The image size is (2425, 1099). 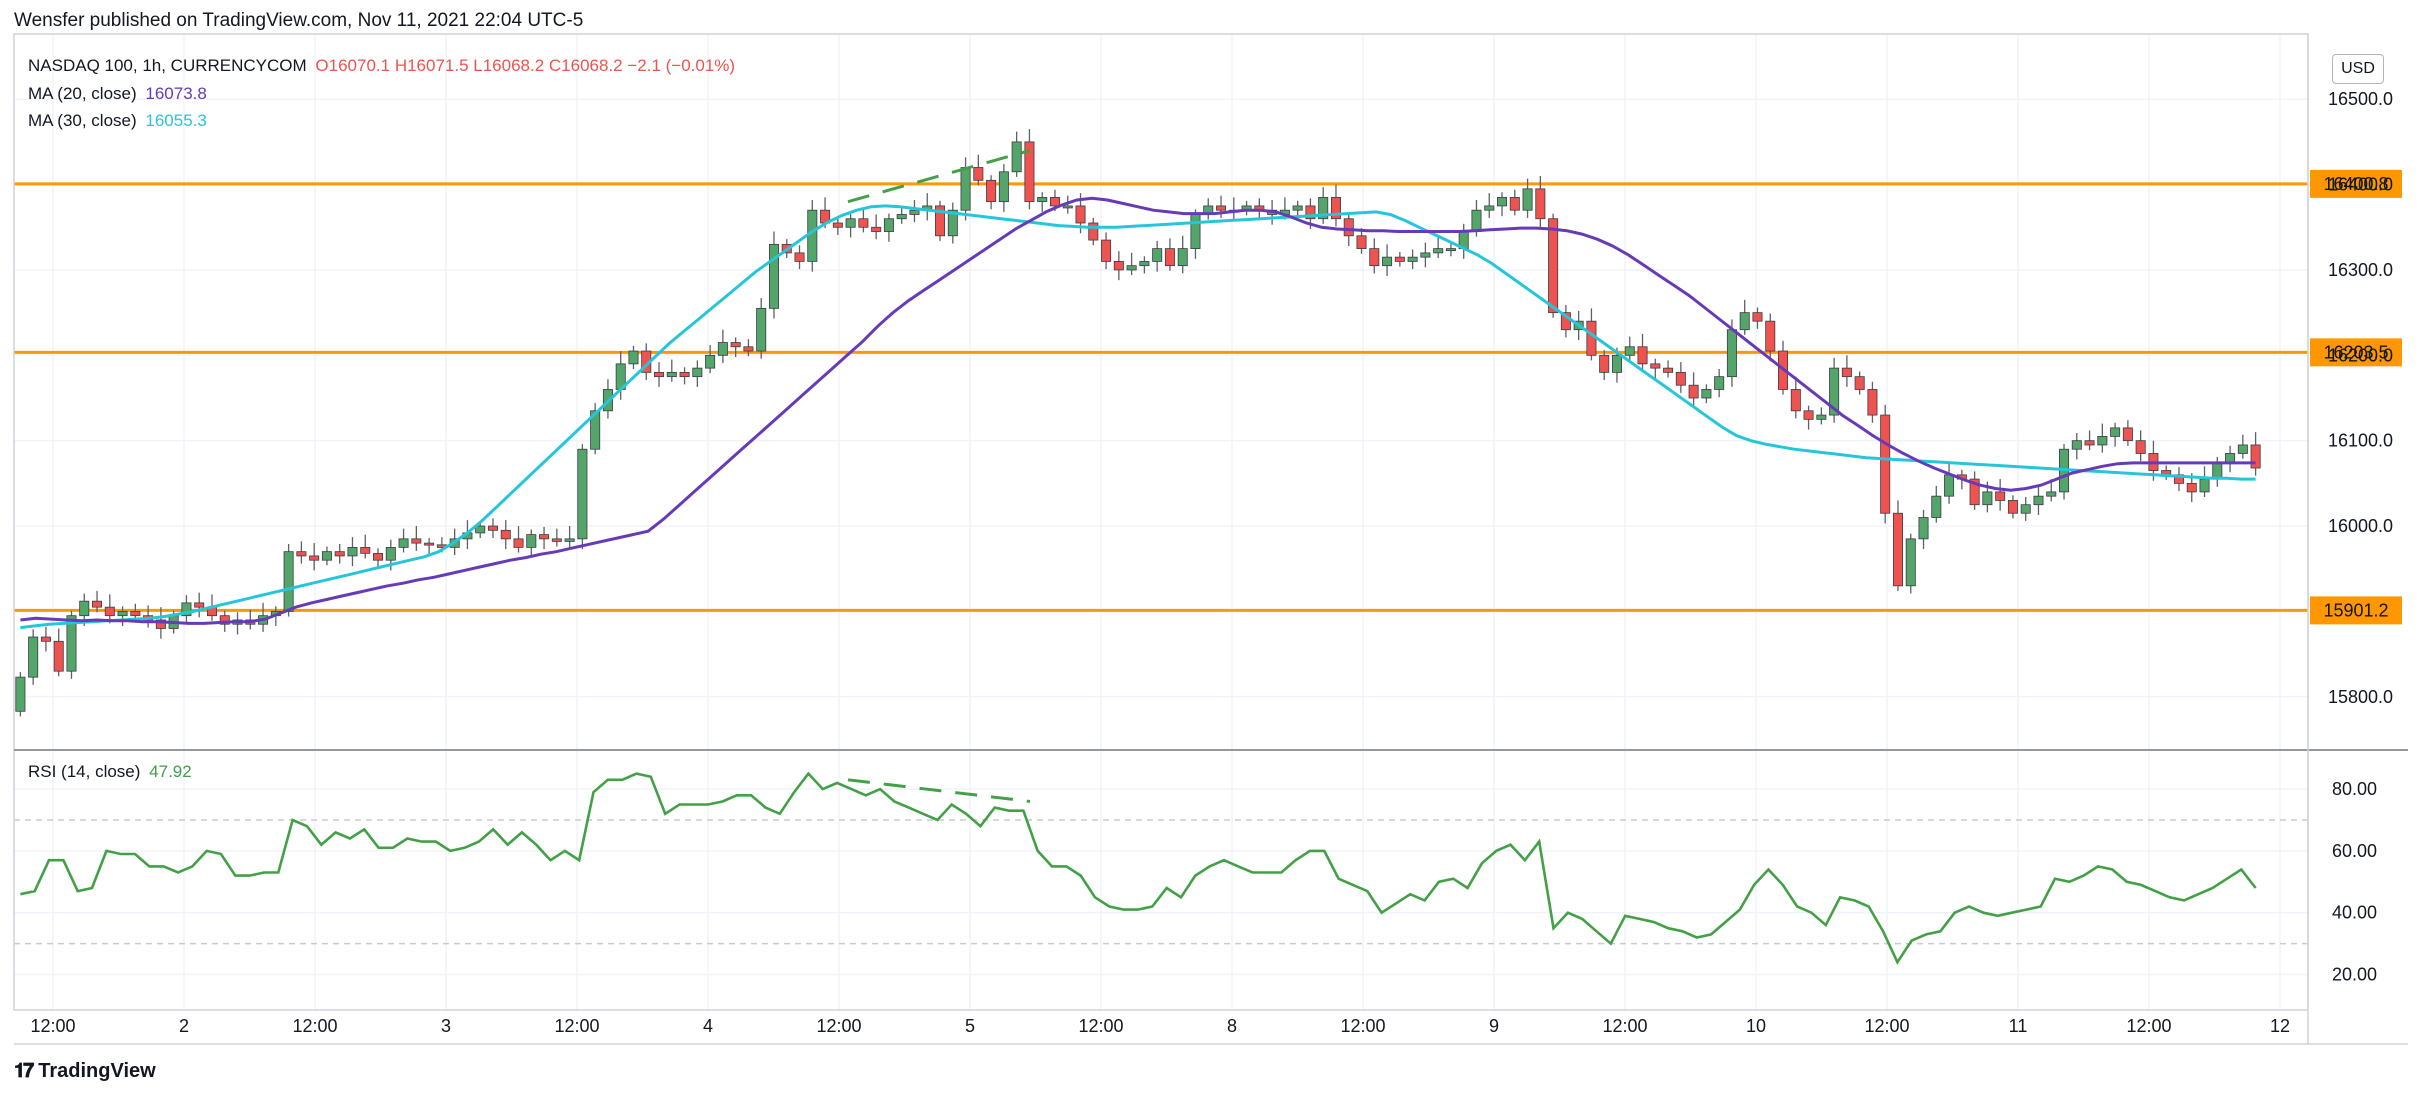 What do you see at coordinates (184, 1026) in the screenshot?
I see `x-tick-label: 2` at bounding box center [184, 1026].